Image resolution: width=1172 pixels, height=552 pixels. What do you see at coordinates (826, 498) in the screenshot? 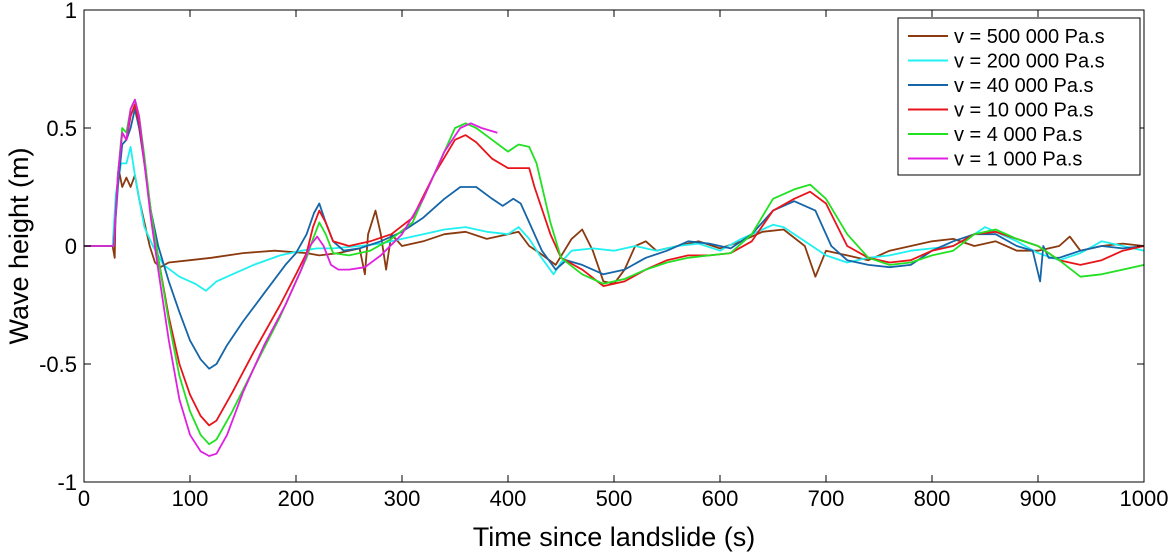
I see `x-tick-label: 700` at bounding box center [826, 498].